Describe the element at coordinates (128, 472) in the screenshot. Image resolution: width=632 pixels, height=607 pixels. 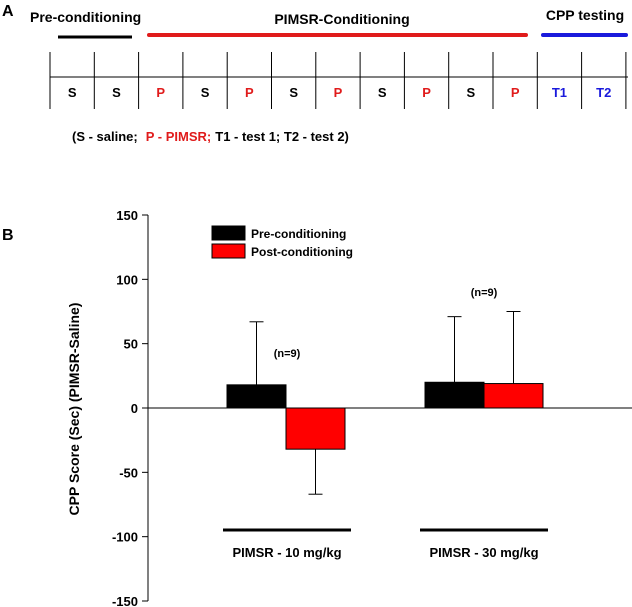
I see `y-tick-label: -50` at that location.